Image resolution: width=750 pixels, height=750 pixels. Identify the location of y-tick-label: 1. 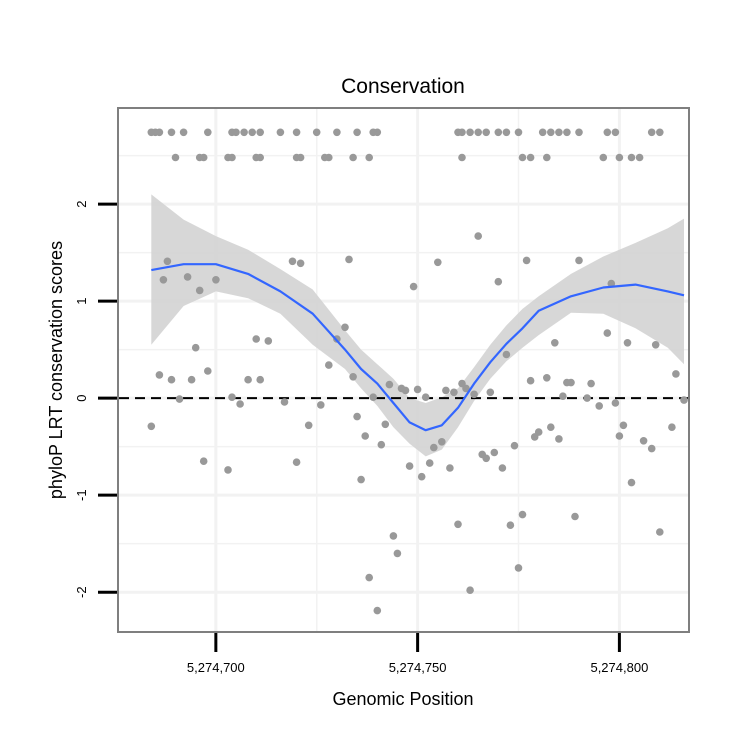
(81, 300).